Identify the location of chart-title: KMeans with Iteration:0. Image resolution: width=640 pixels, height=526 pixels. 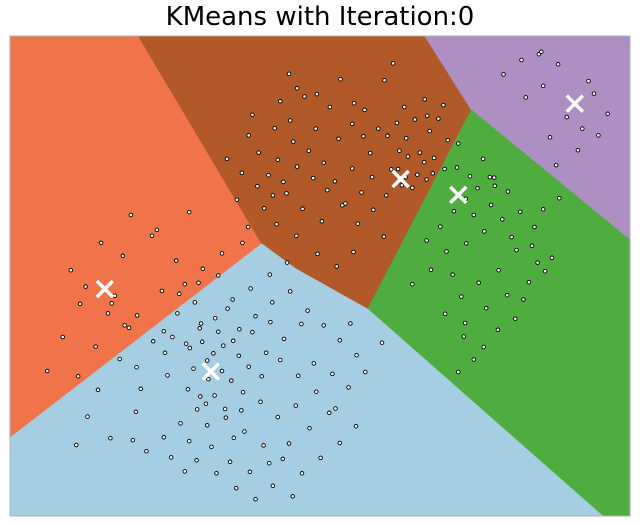
(320, 17).